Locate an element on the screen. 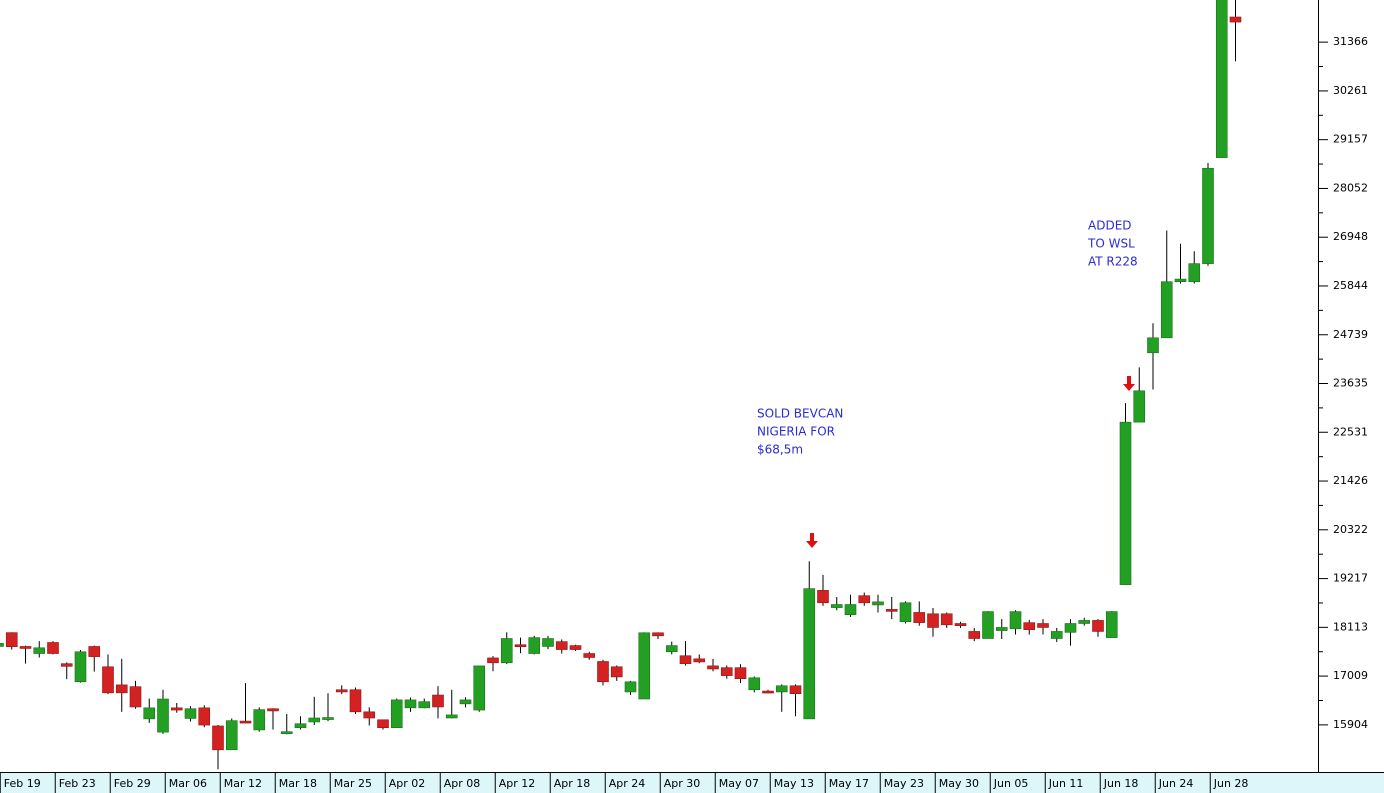  annotation-line: SOLD BEVCAN is located at coordinates (800, 414).